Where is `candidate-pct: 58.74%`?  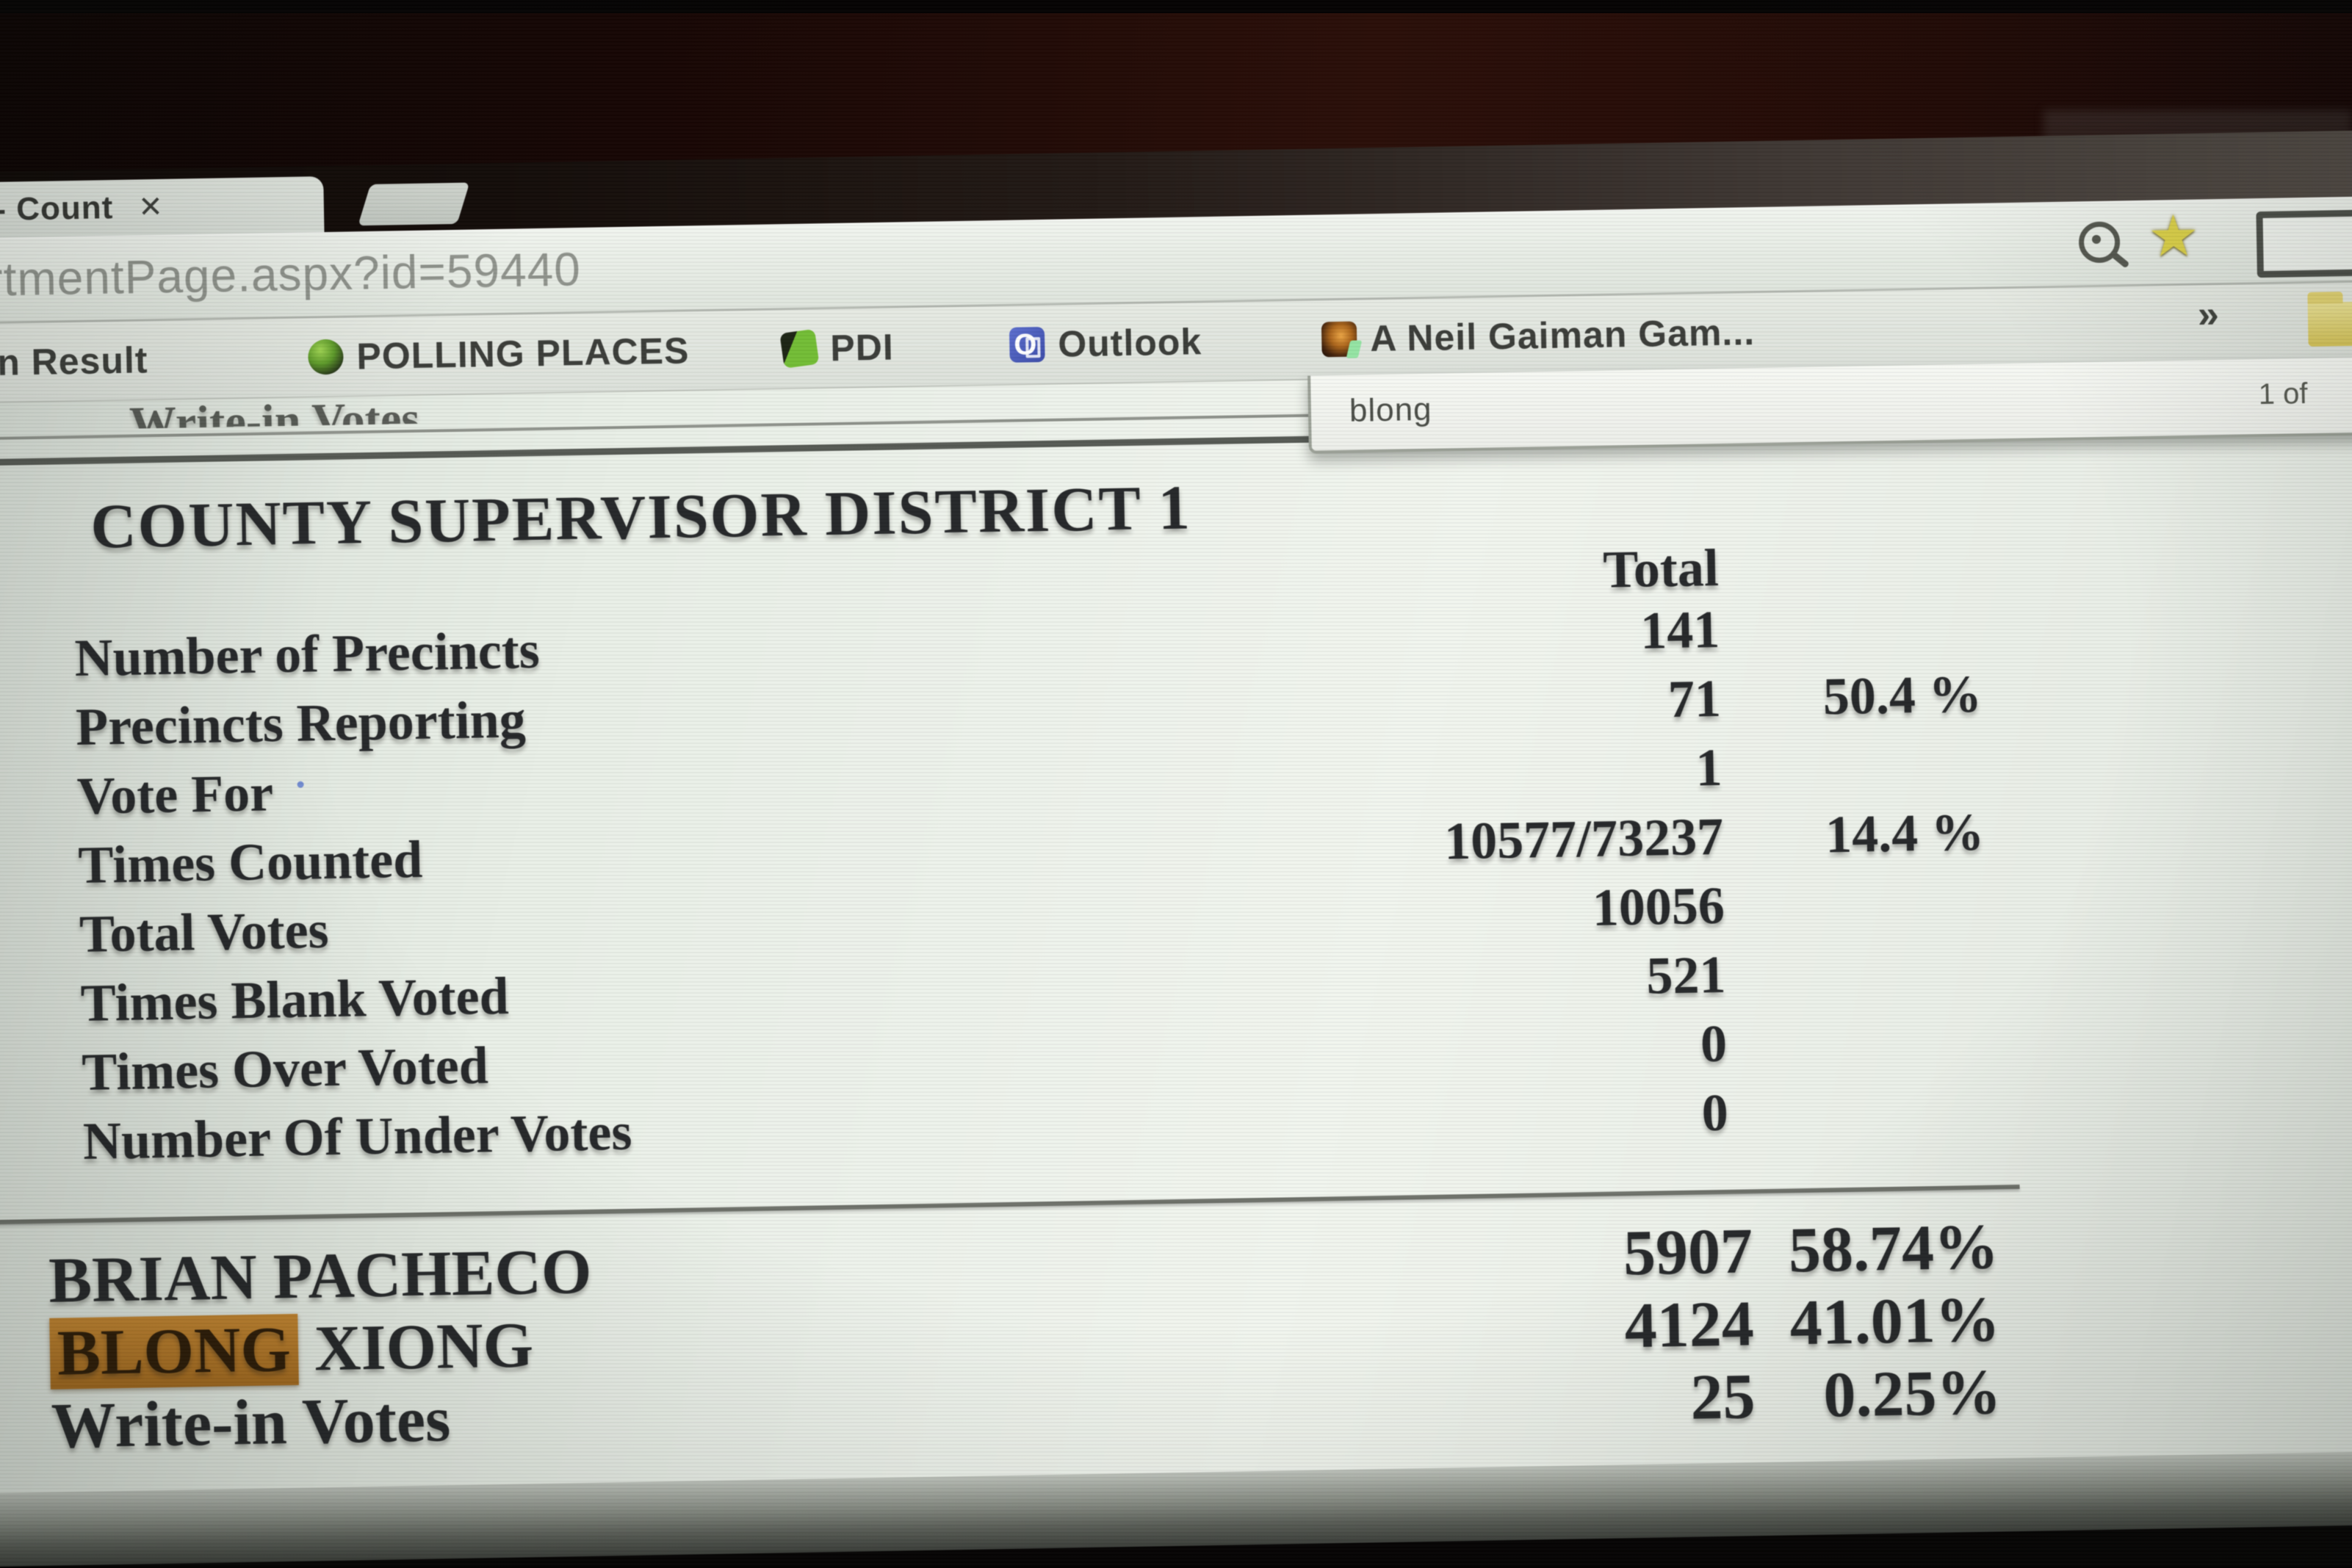
candidate-pct: 58.74% is located at coordinates (1893, 1249).